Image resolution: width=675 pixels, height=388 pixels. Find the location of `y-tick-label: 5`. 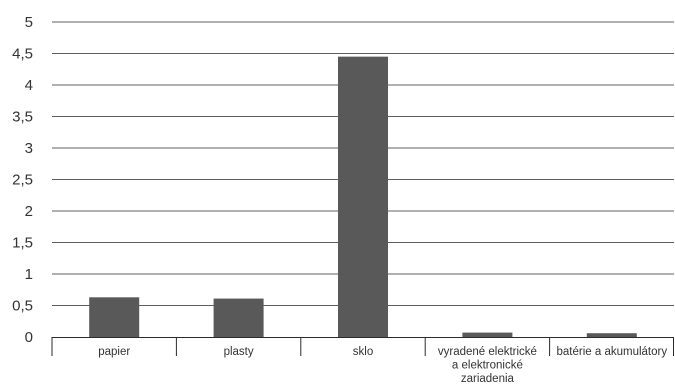

y-tick-label: 5 is located at coordinates (29, 22).